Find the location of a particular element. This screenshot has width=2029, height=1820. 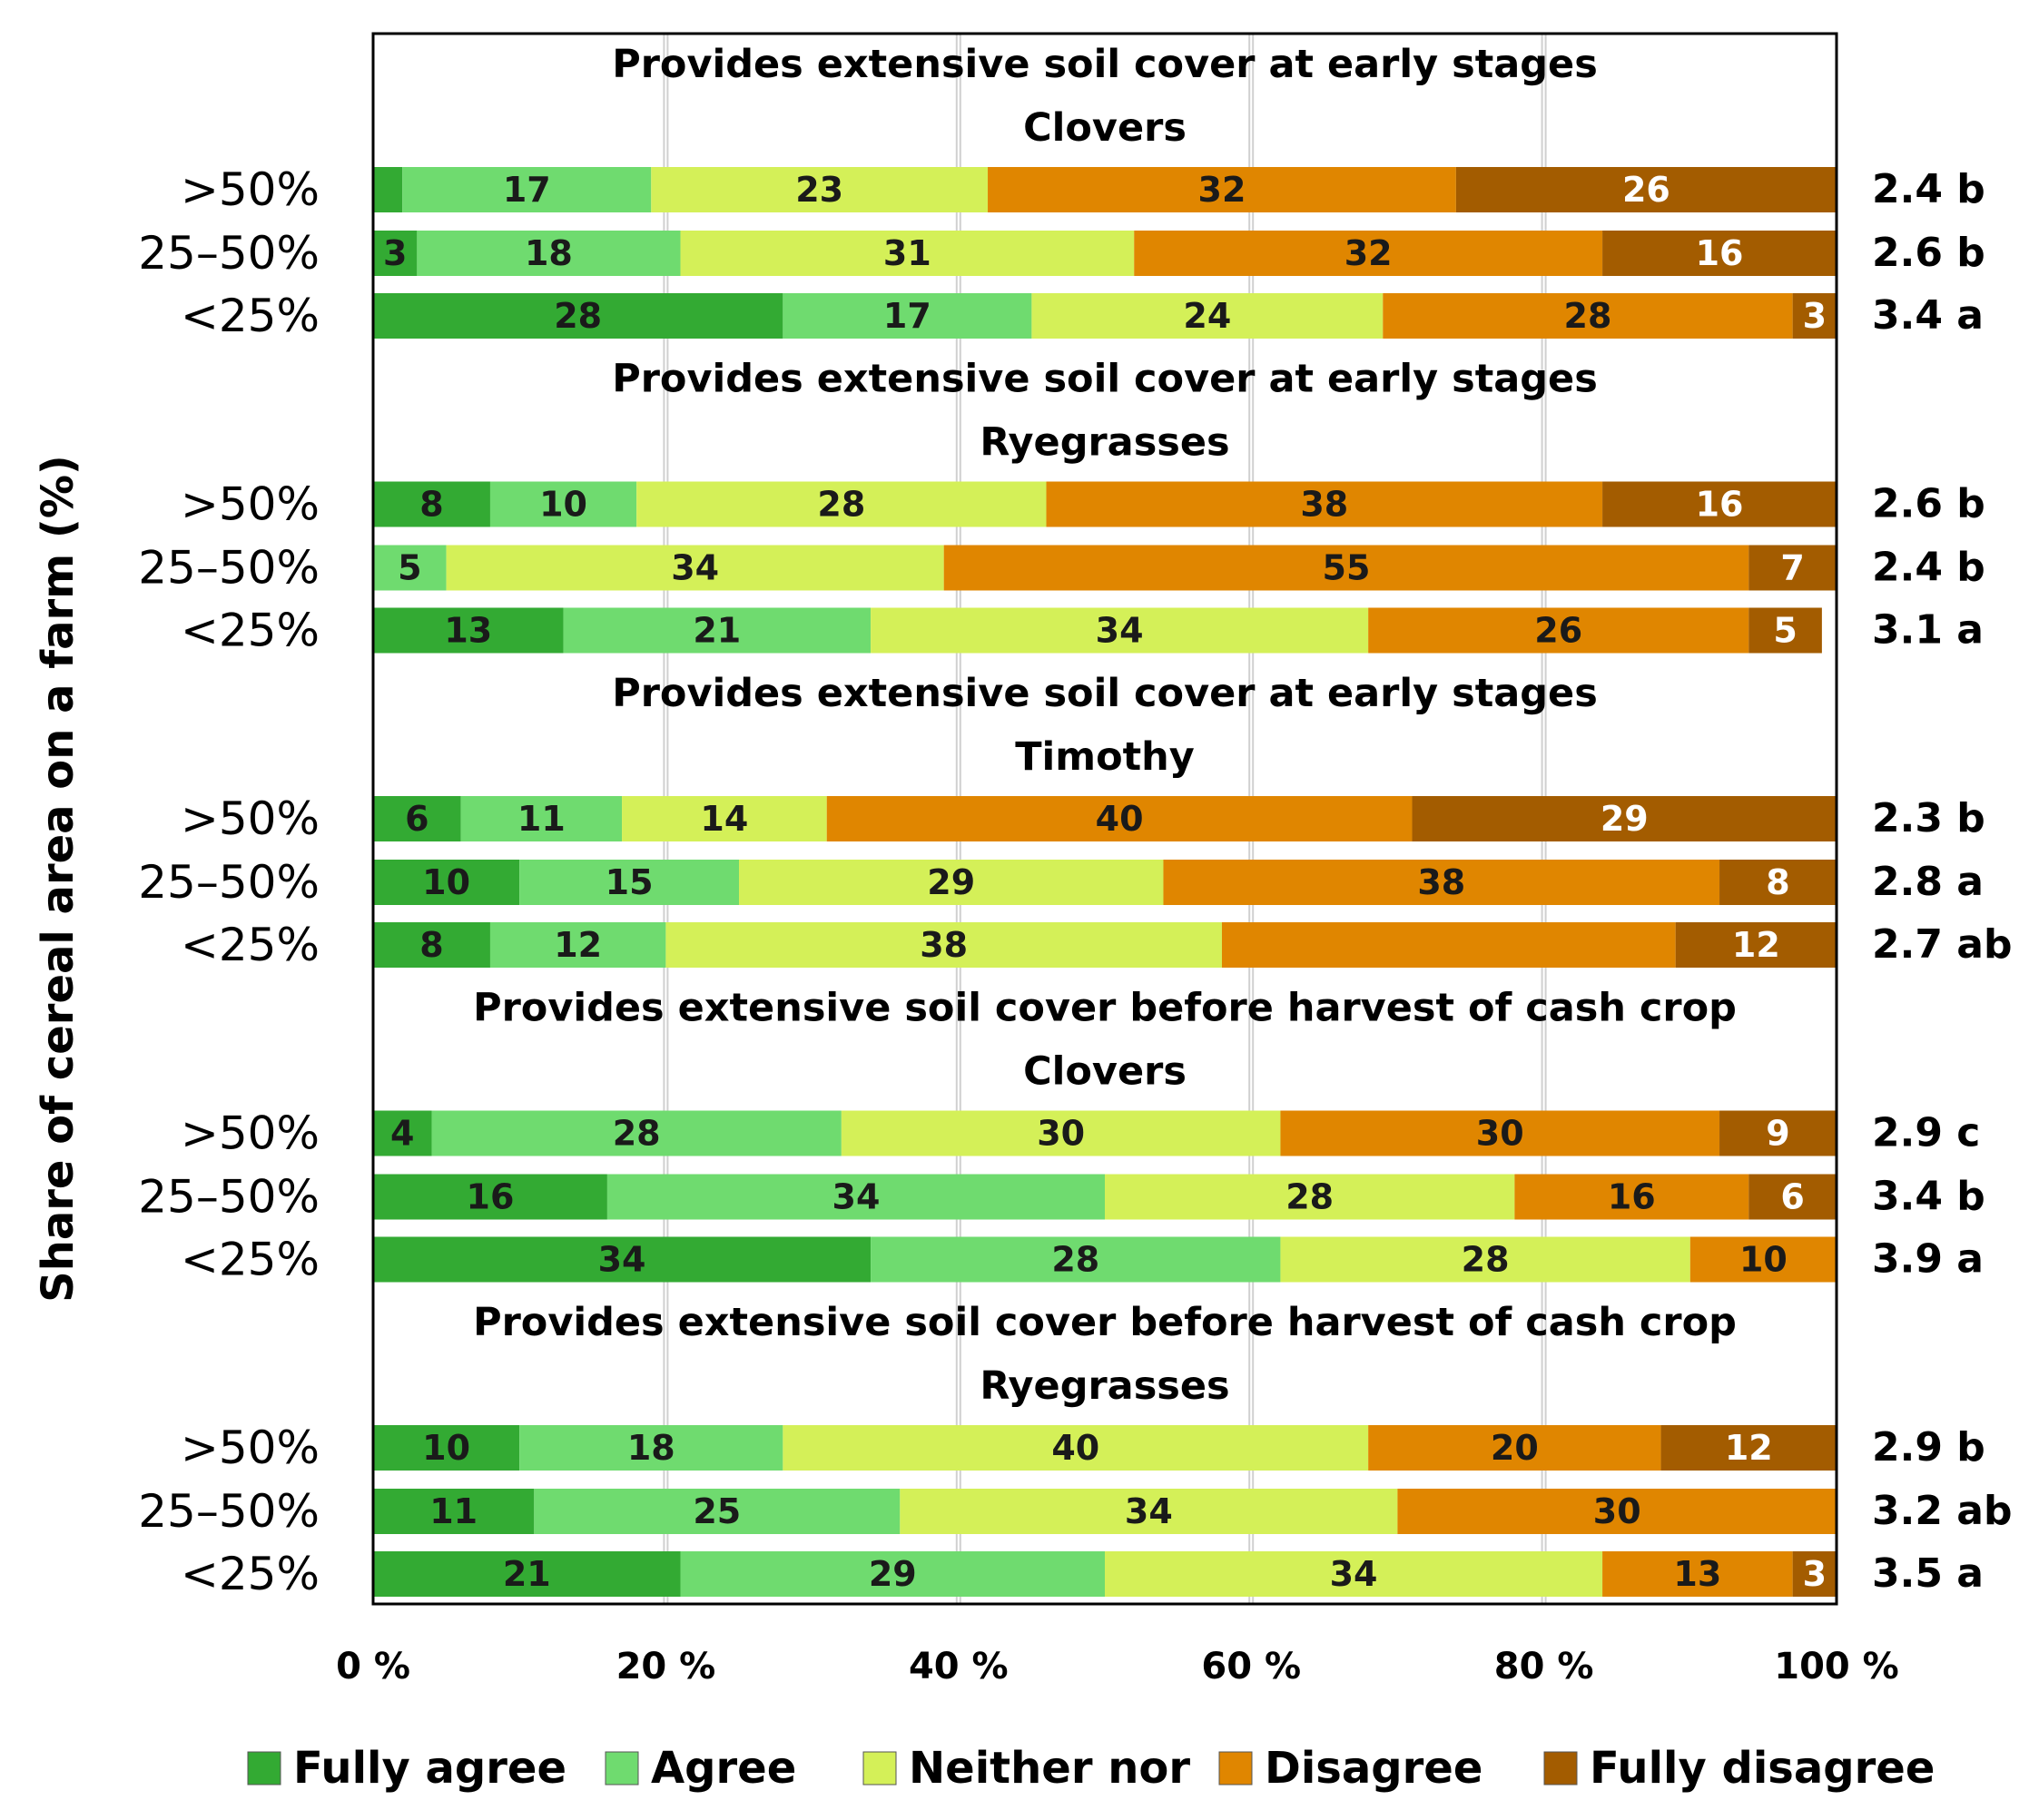

data-label: 10 is located at coordinates (446, 882).